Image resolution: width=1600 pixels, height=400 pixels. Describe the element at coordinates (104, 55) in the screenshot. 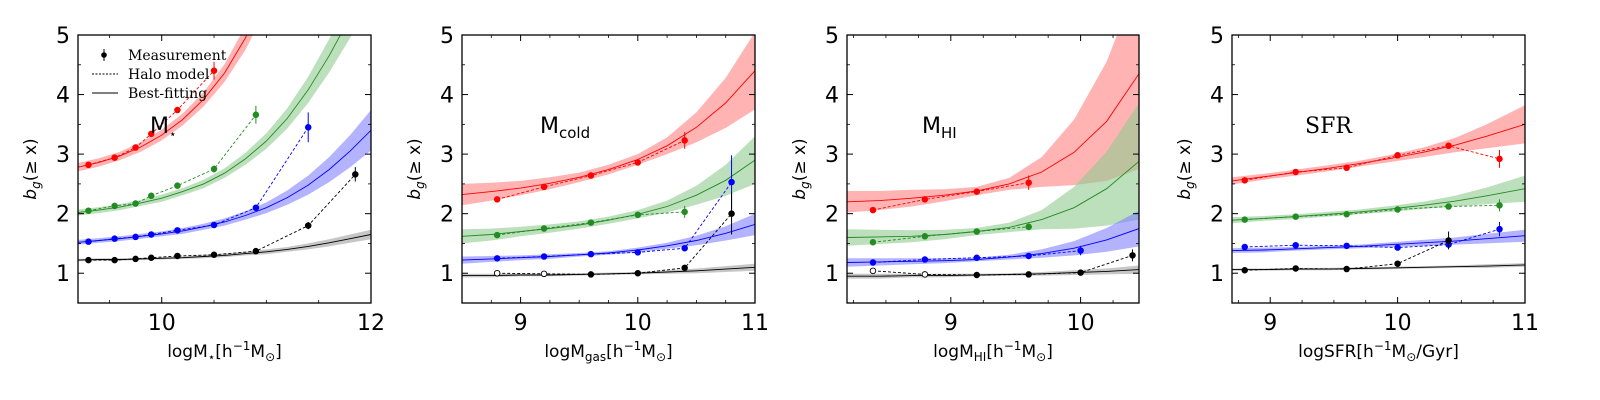

I see `legend-marker` at that location.